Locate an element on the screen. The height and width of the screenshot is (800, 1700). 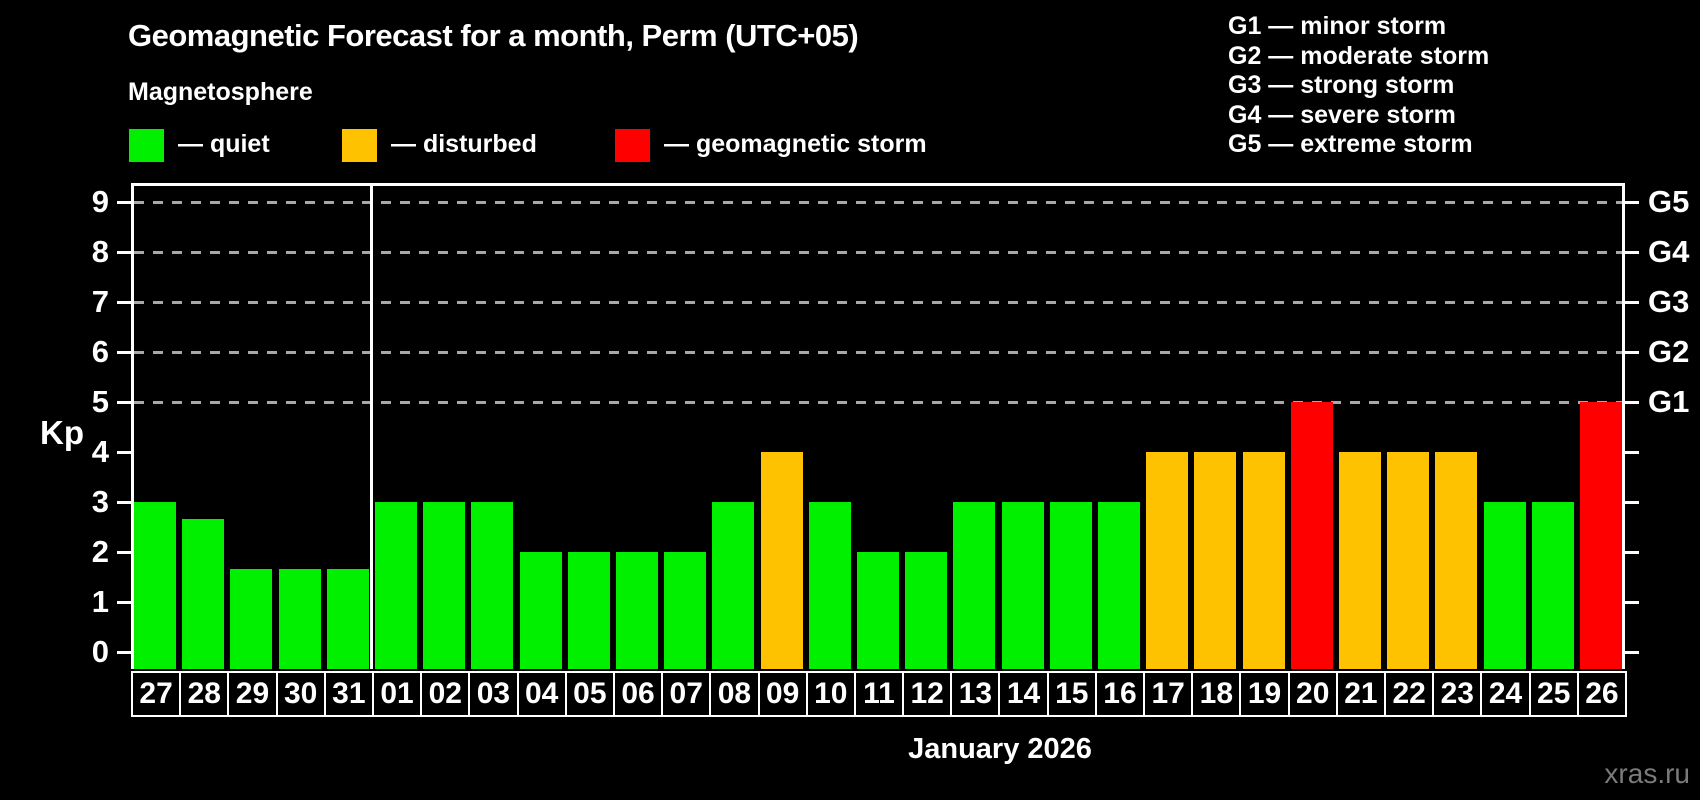
day-label-cell-24: 24 is located at coordinates (1505, 694).